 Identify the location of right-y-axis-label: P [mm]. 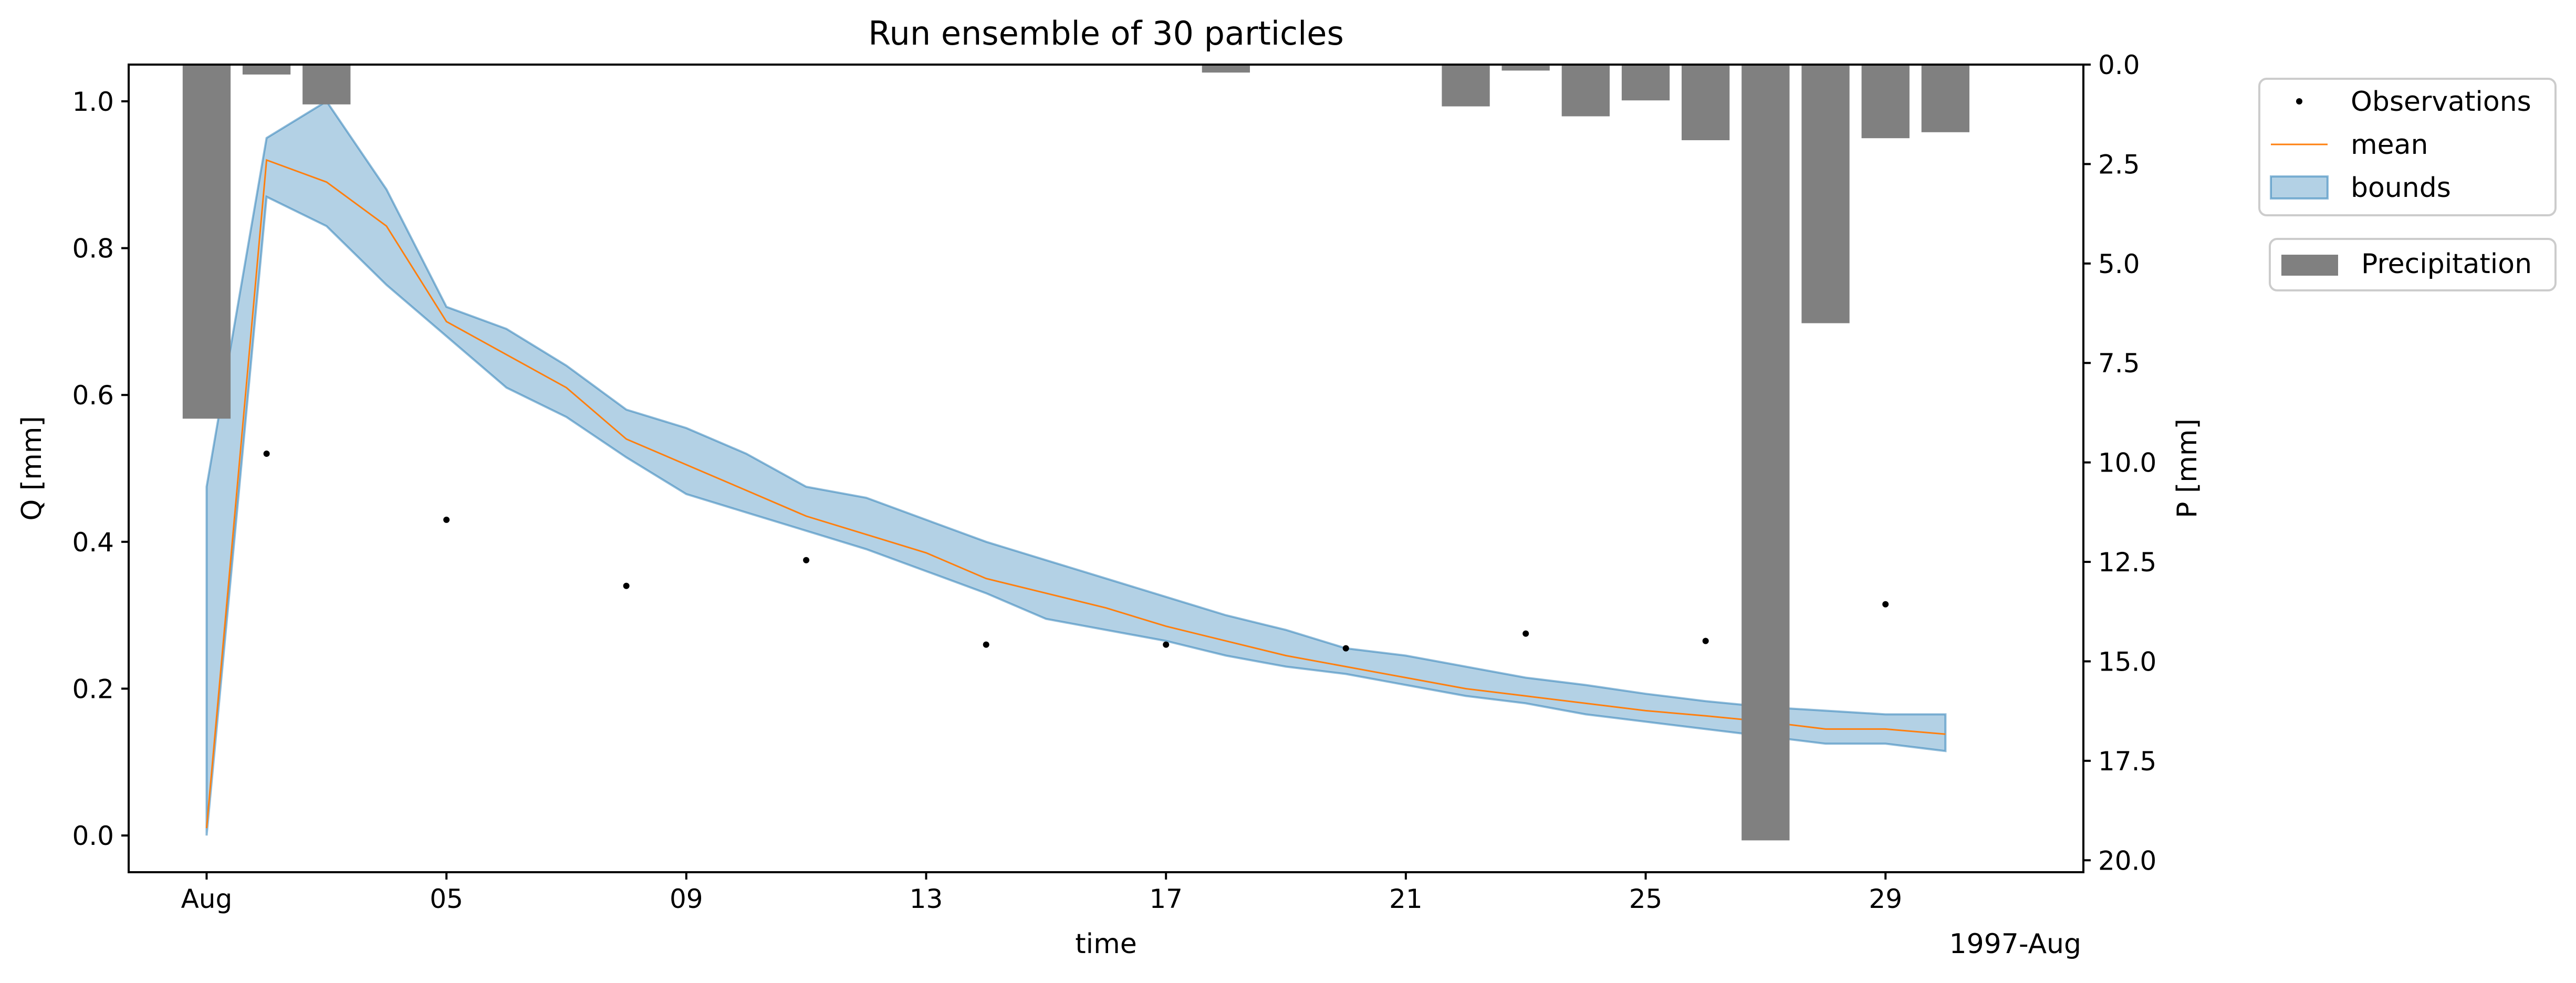
(2187, 468).